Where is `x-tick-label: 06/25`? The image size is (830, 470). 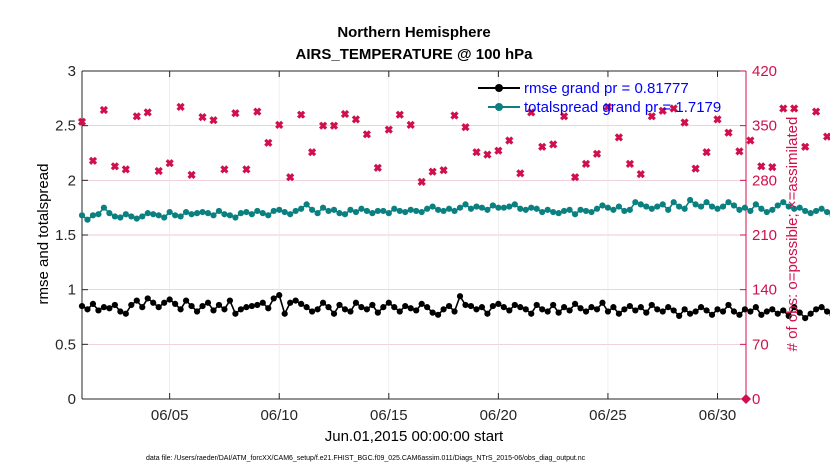 x-tick-label: 06/25 is located at coordinates (608, 415).